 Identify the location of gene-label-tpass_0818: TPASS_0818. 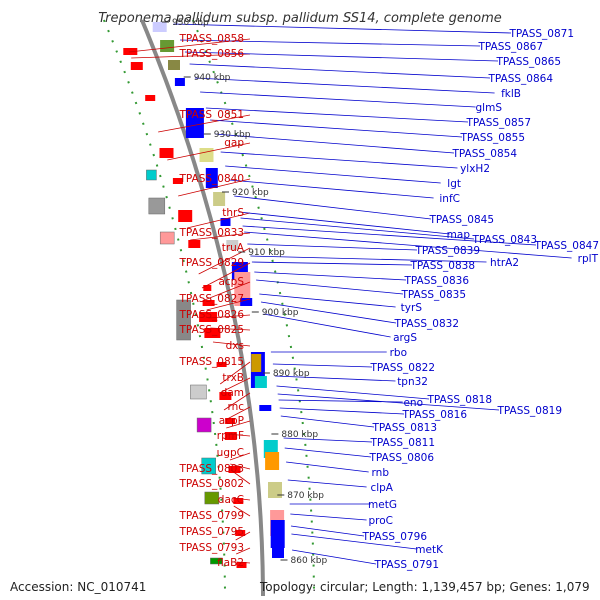
(459, 400).